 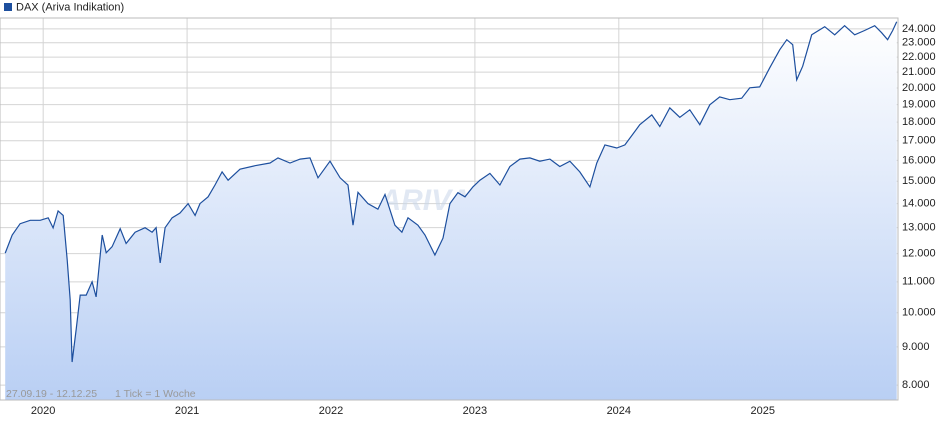 What do you see at coordinates (919, 181) in the screenshot?
I see `y-tick-label: 15.000` at bounding box center [919, 181].